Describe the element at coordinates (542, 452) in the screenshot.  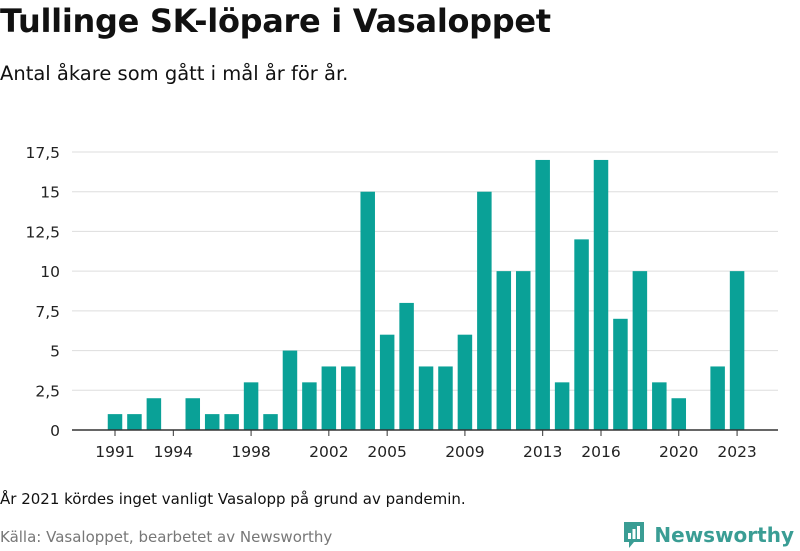
I see `x-tick-label: 2013` at that location.